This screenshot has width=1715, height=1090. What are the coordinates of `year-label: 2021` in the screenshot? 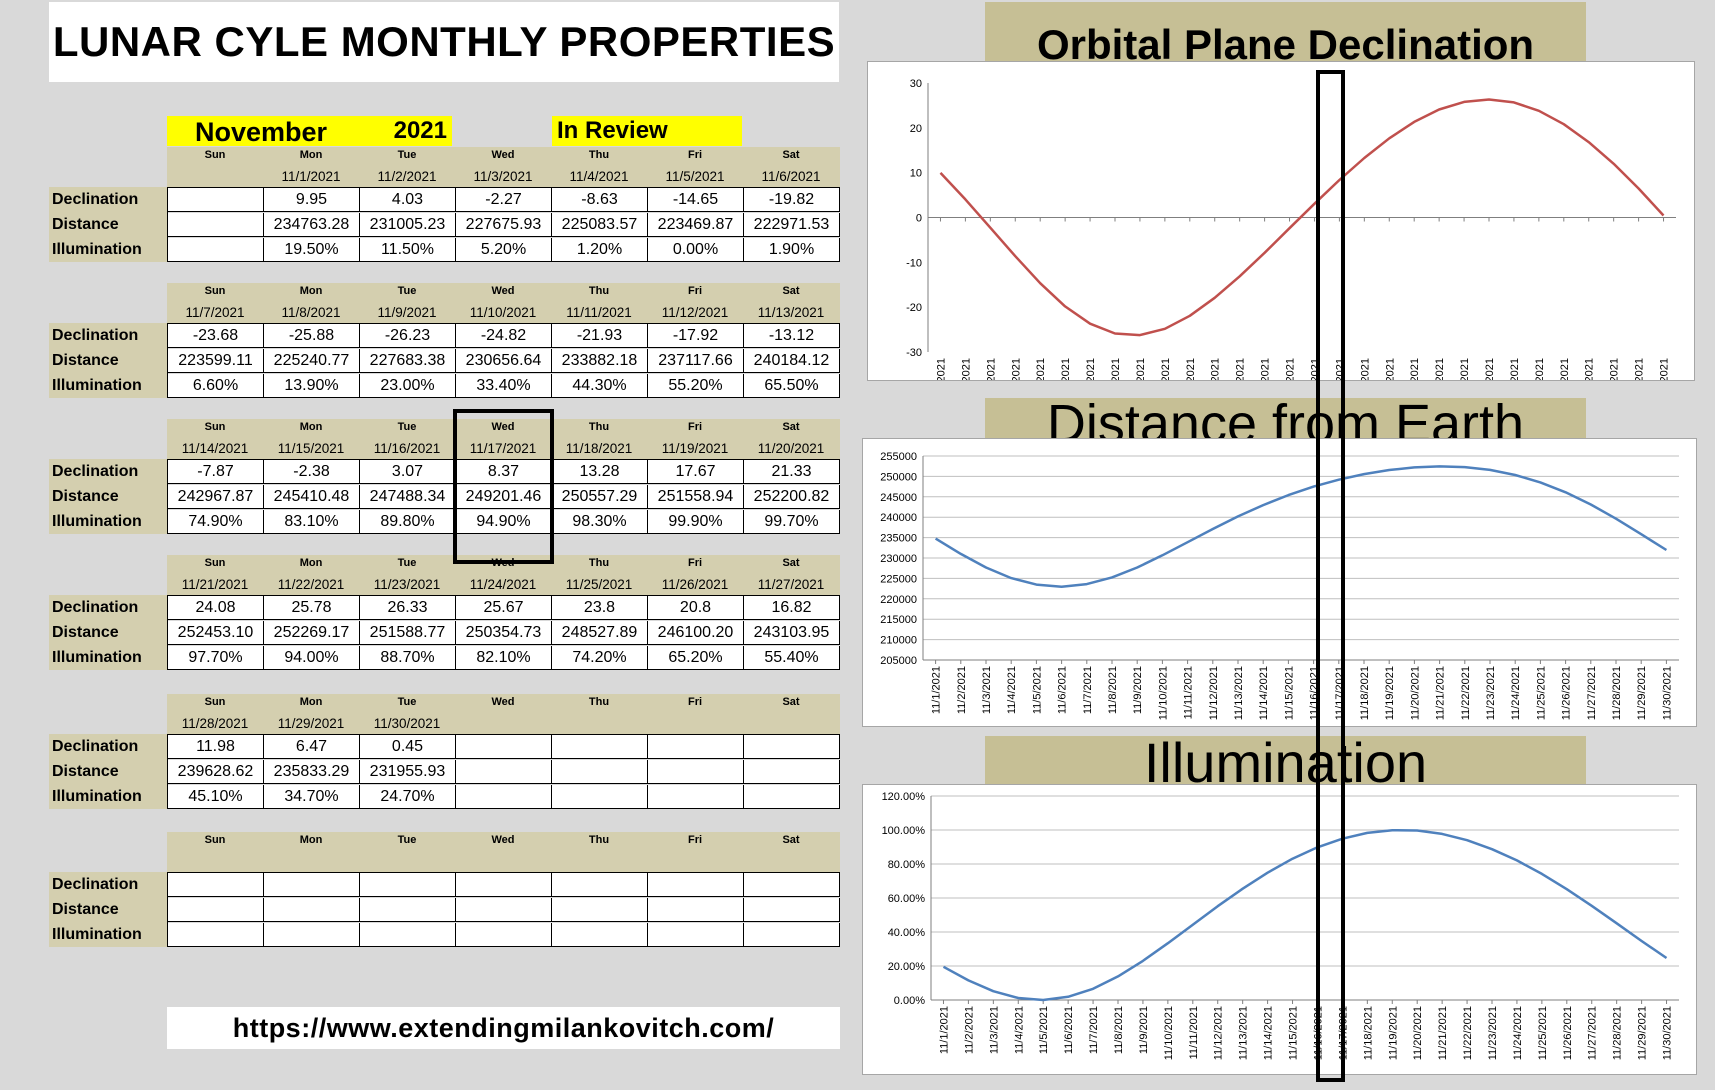 It's located at (420, 130).